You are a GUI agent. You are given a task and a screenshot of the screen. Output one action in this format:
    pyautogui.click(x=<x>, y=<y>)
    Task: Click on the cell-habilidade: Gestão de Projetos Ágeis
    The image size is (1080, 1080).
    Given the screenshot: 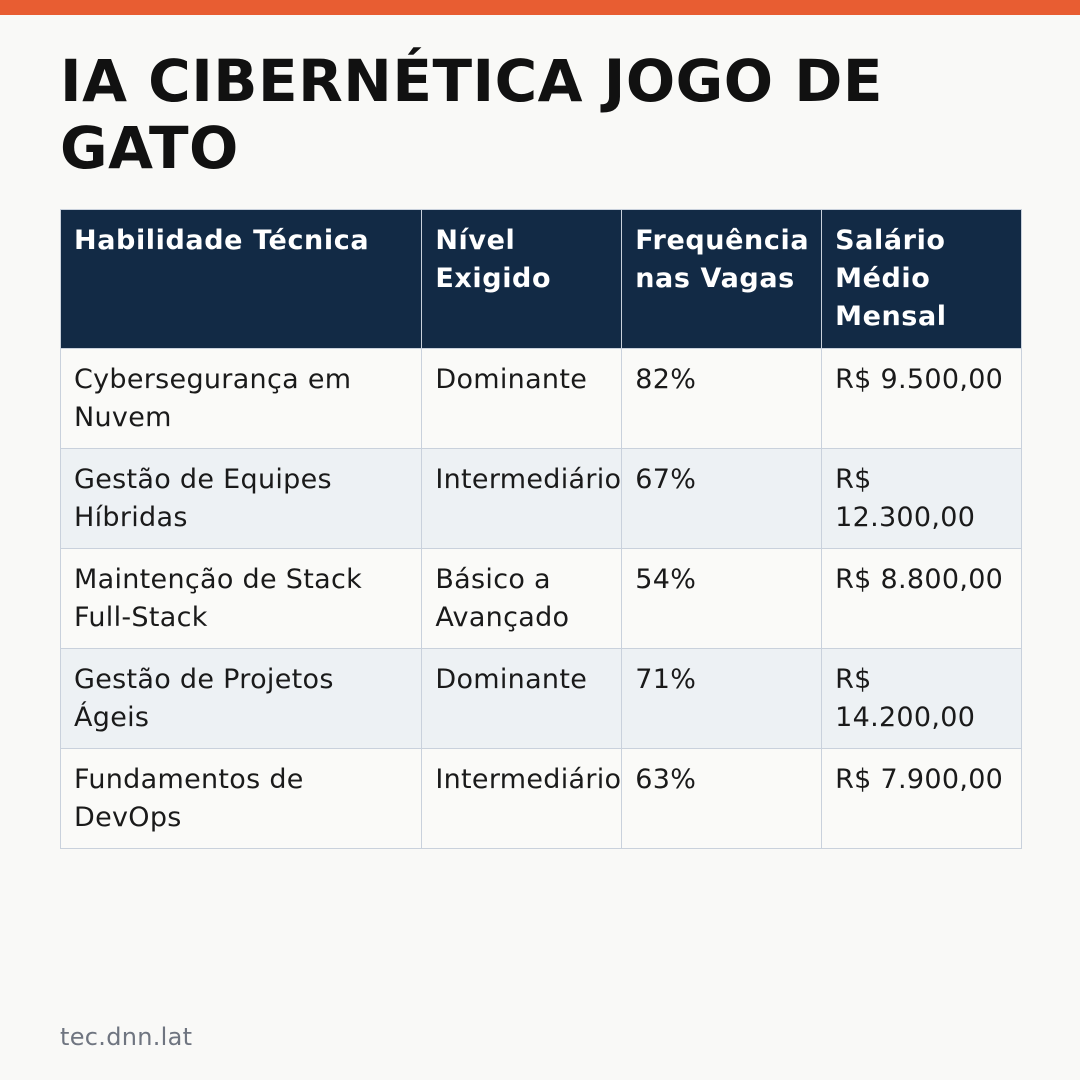 What is the action you would take?
    pyautogui.click(x=241, y=698)
    